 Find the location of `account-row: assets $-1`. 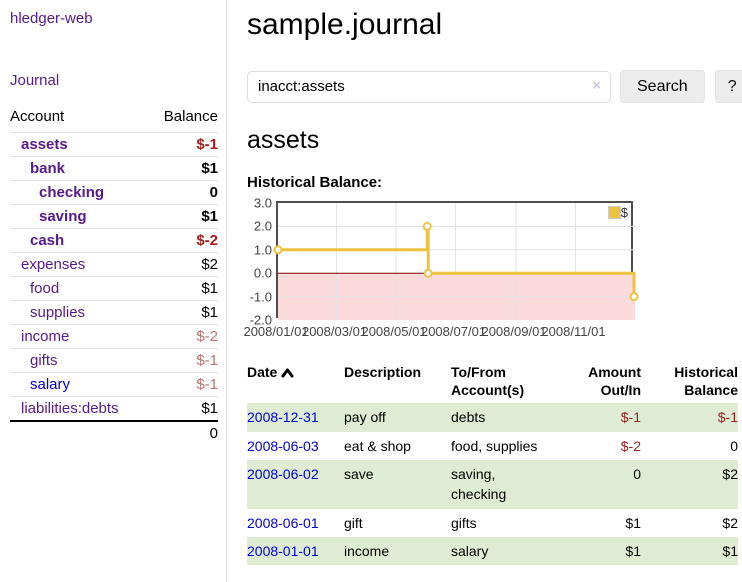

account-row: assets $-1 is located at coordinates (114, 144).